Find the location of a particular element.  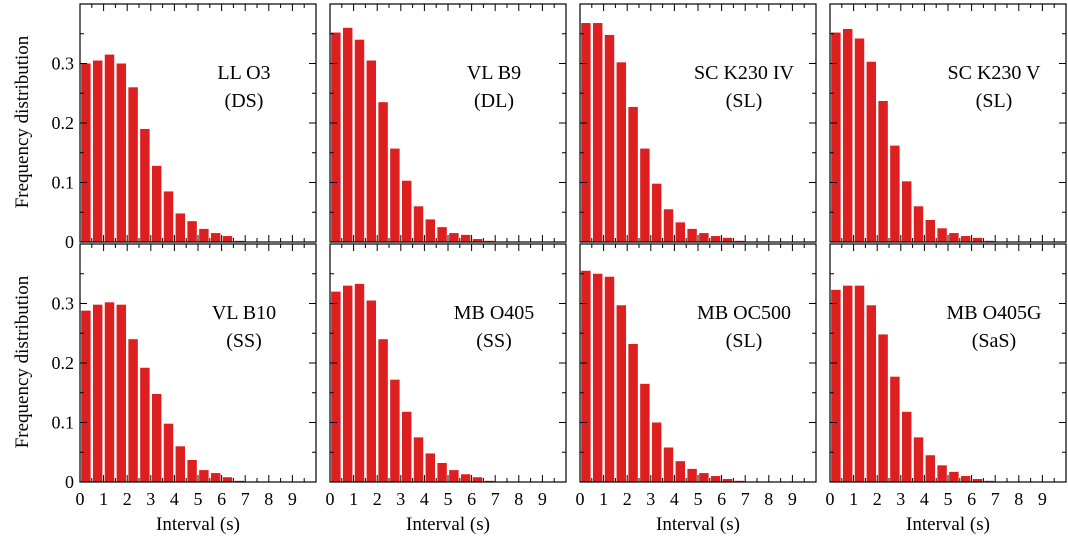

panel-title: SC K230 V is located at coordinates (995, 73).